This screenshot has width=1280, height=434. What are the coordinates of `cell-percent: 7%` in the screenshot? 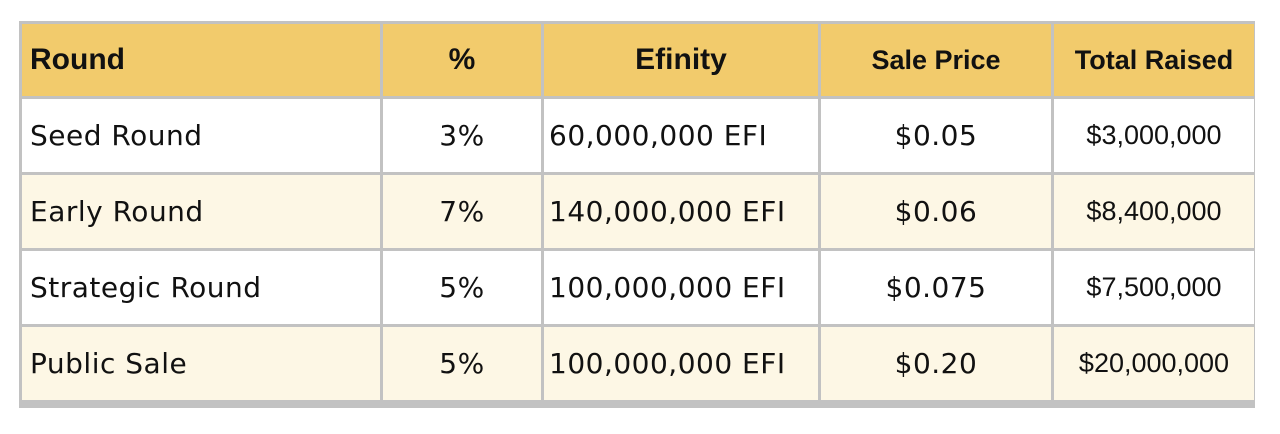 It's located at (462, 211).